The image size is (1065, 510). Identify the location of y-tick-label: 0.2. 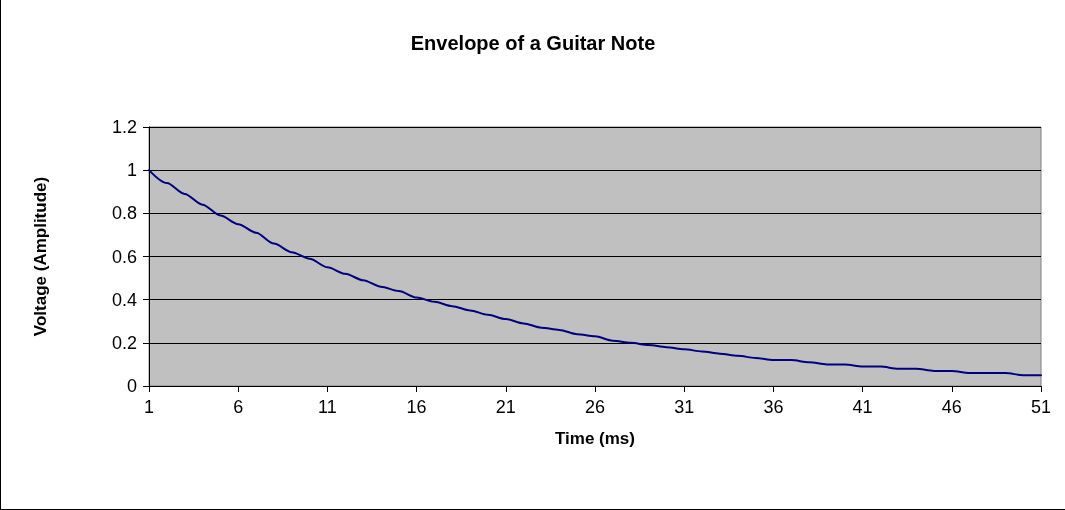
(124, 342).